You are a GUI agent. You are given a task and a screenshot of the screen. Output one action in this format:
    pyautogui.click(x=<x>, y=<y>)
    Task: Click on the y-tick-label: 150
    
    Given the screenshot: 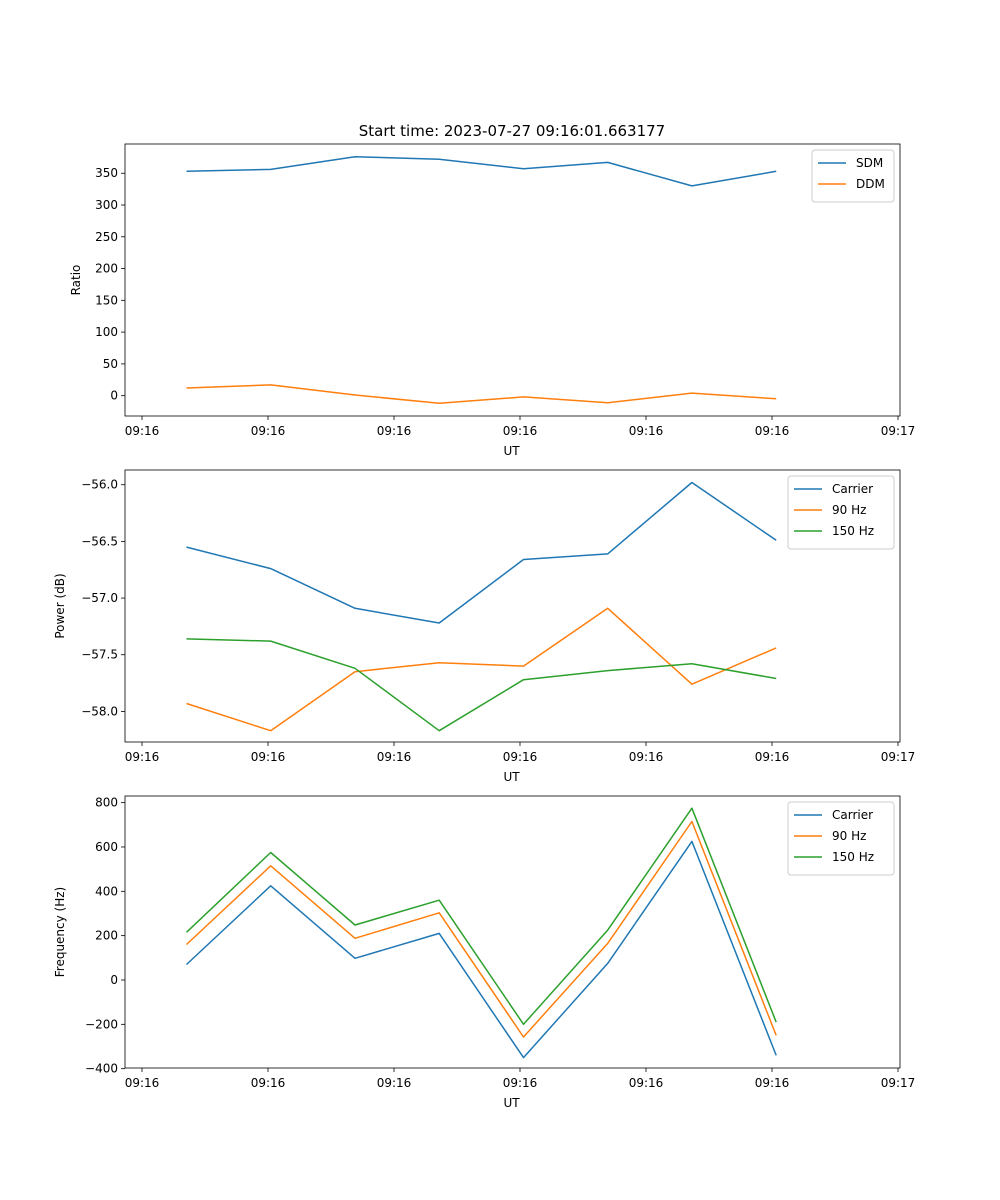 What is the action you would take?
    pyautogui.click(x=106, y=300)
    